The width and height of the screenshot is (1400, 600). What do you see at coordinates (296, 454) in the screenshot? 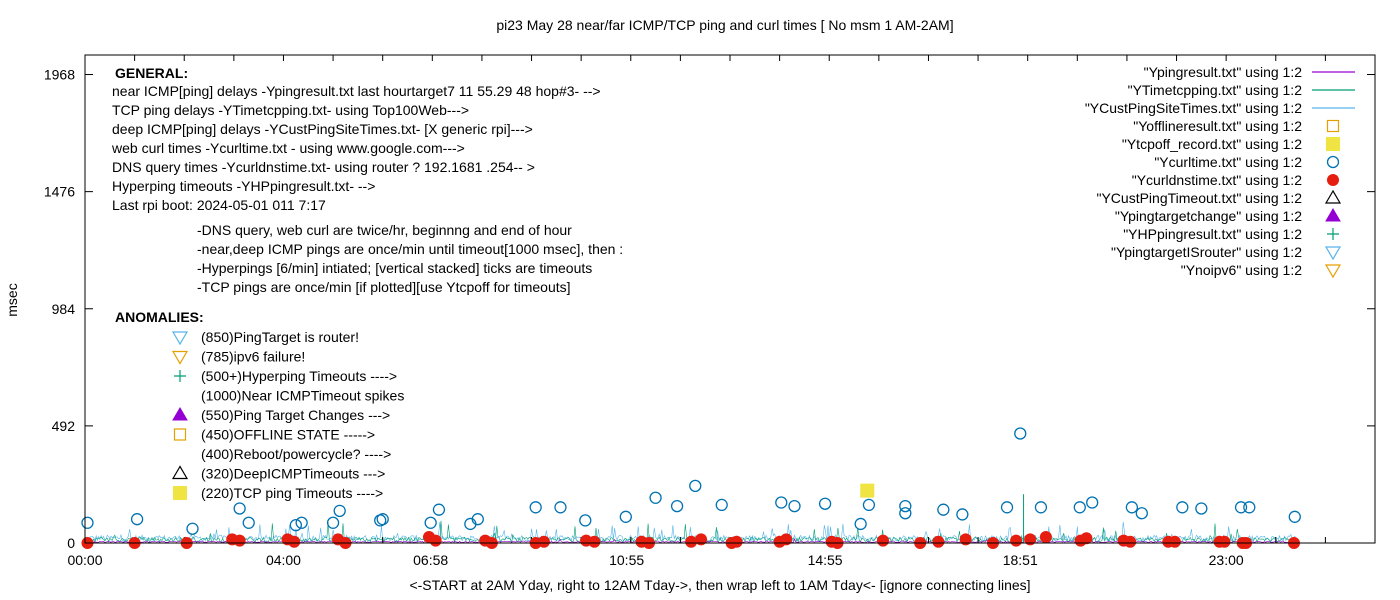
I see `anomaly-line: (400)Reboot/powercycle? ---->` at bounding box center [296, 454].